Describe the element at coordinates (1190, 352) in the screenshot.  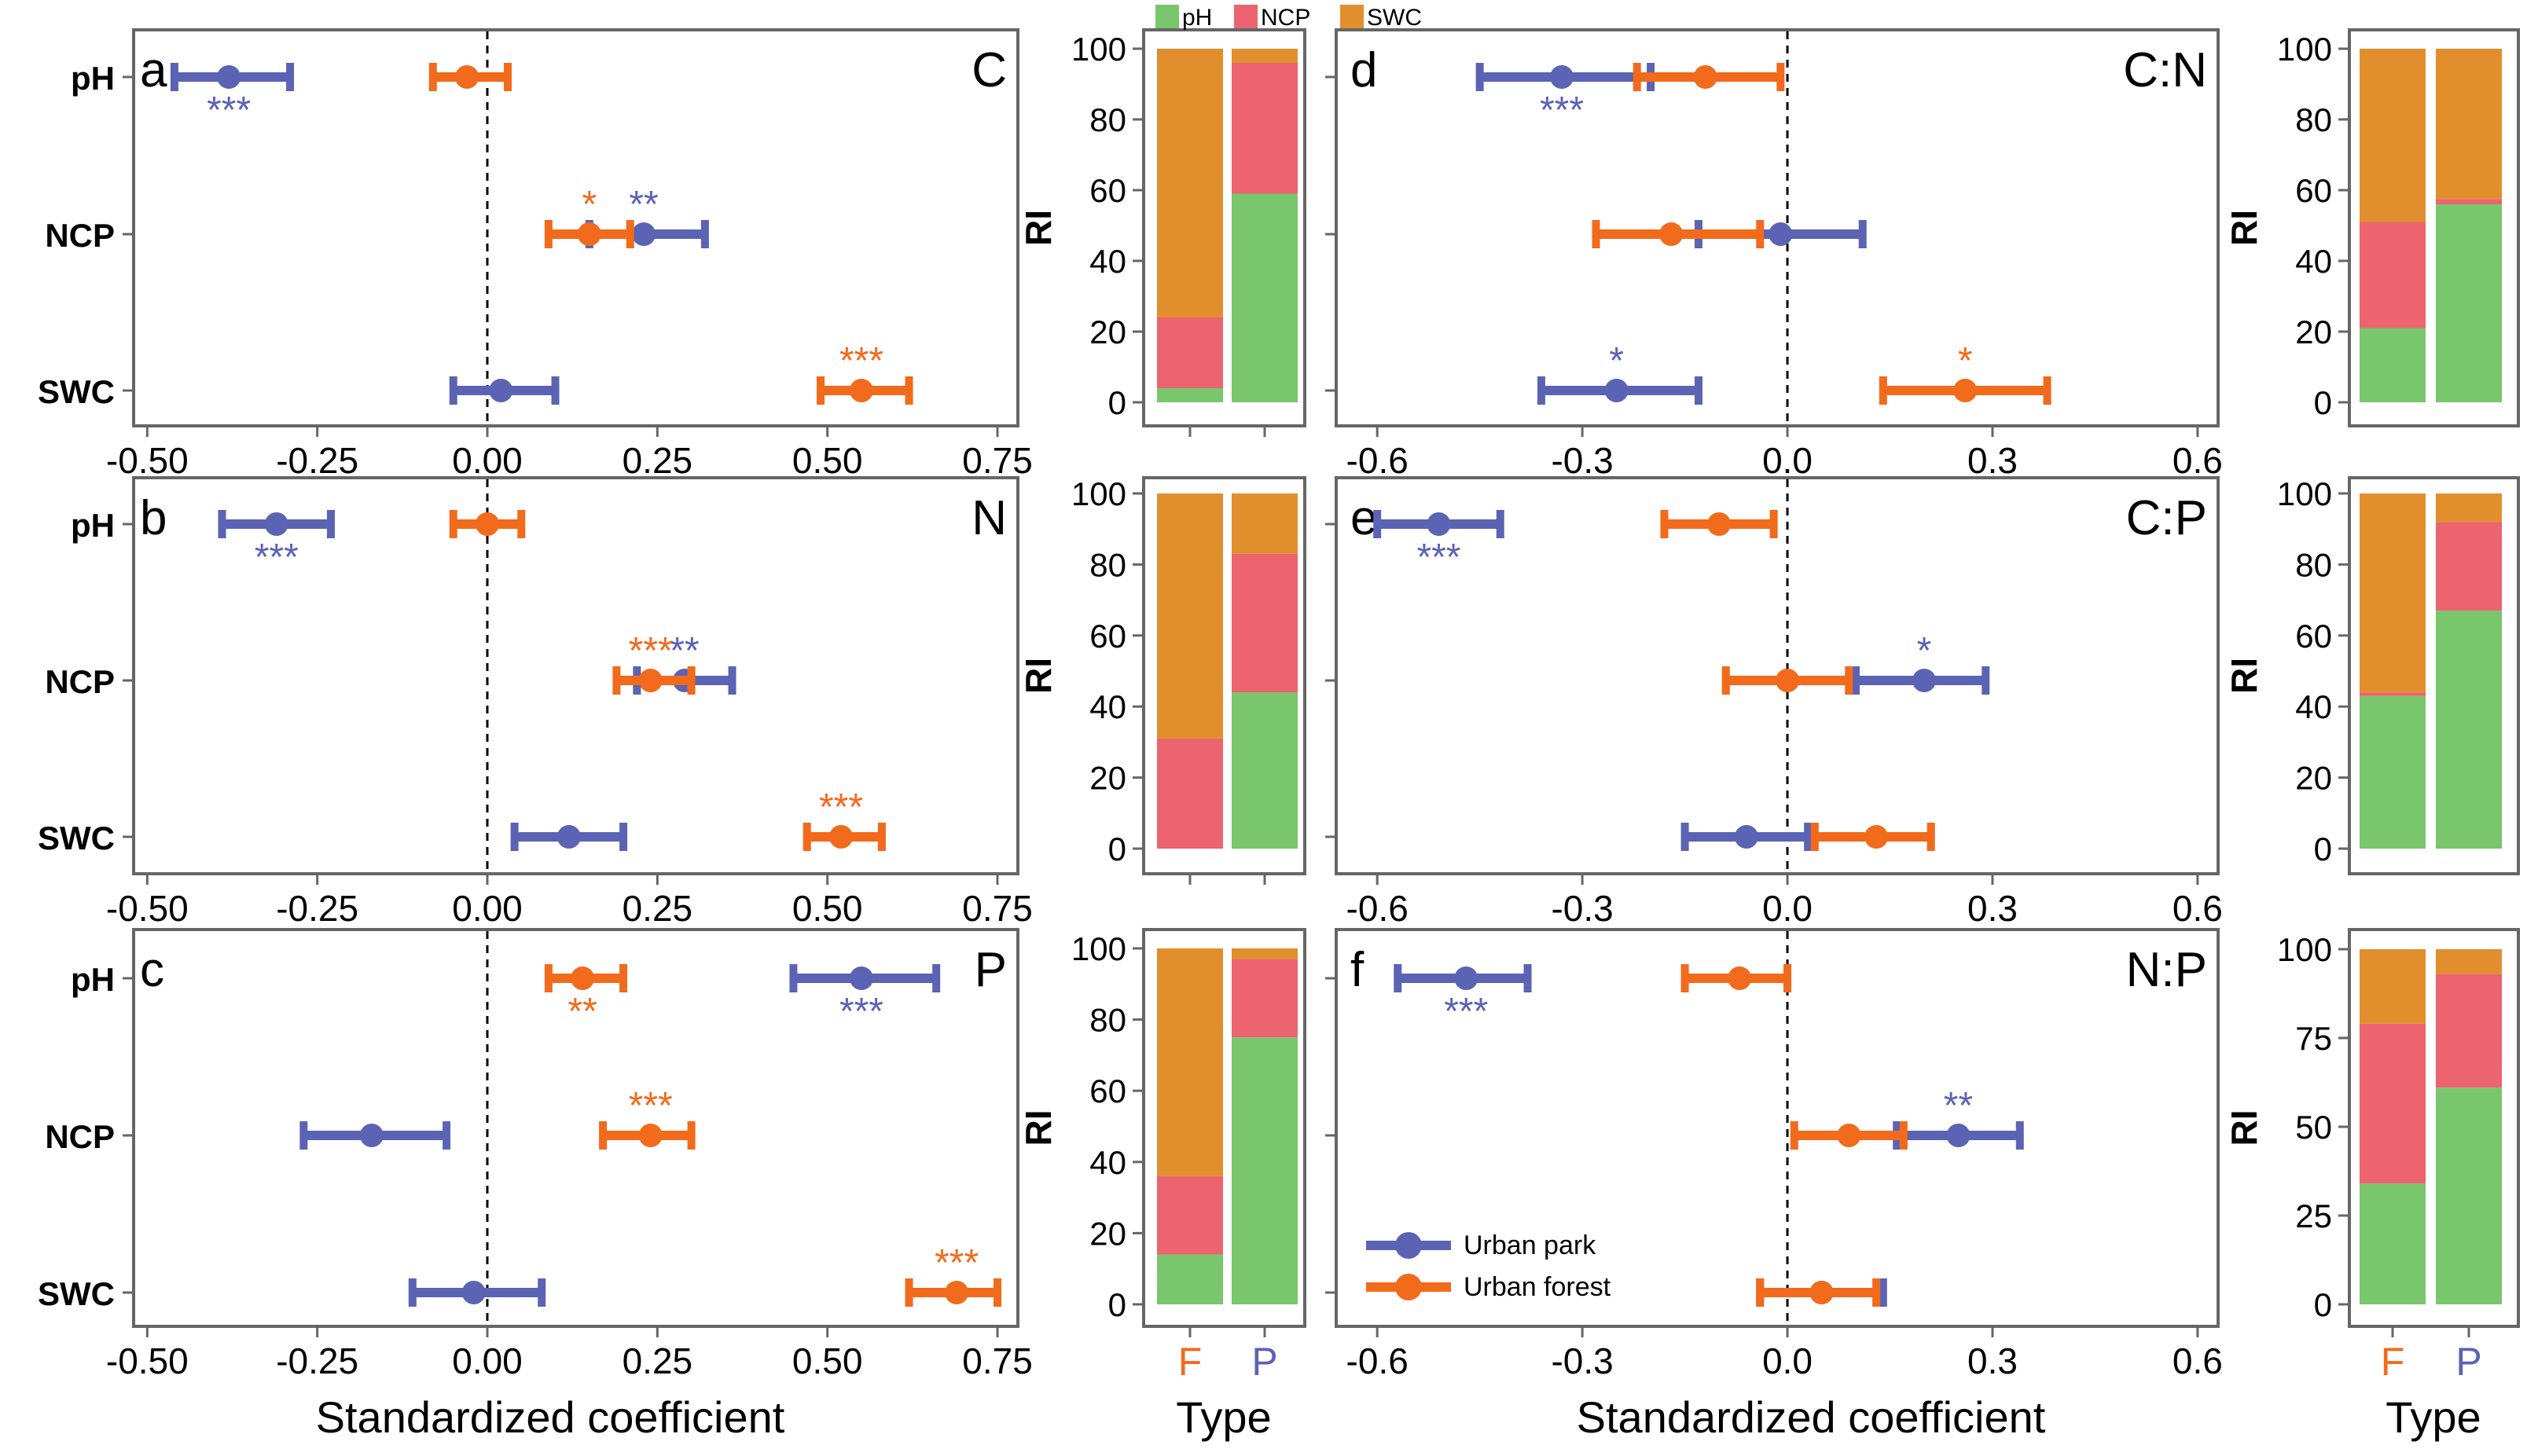
I see `panel-ri-a-bar-F-ncp` at that location.